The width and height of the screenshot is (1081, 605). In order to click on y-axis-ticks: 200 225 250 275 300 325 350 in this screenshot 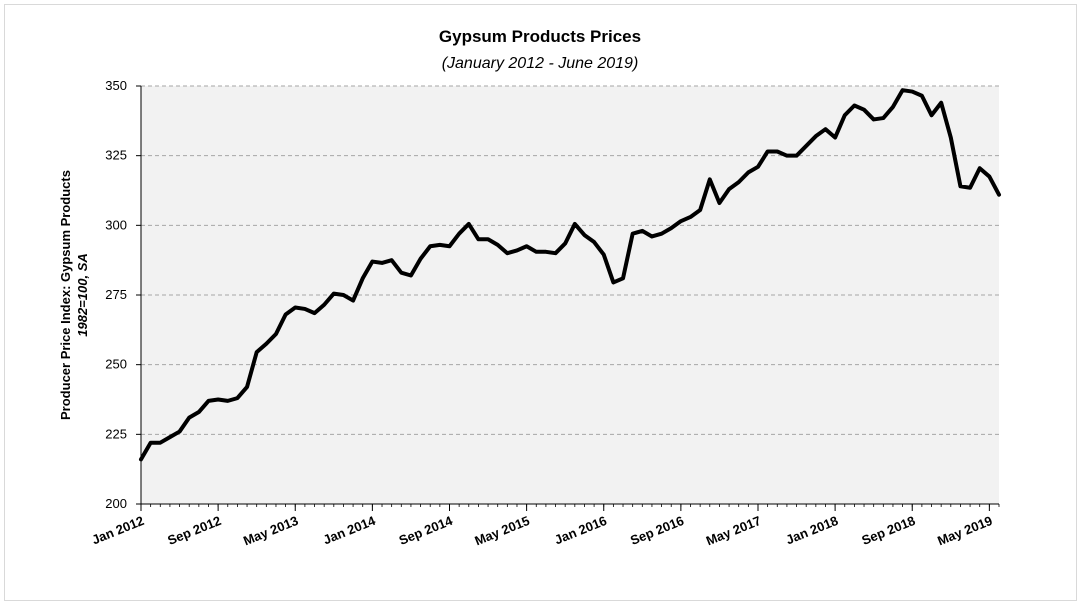, I will do `click(123, 294)`.